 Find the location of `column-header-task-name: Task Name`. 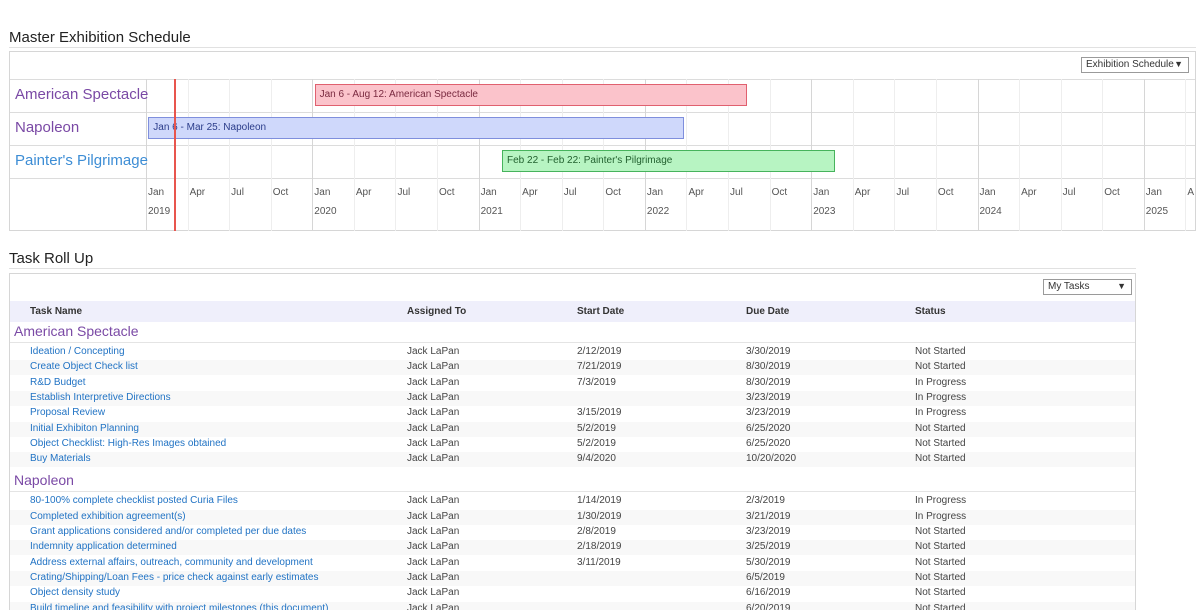

column-header-task-name: Task Name is located at coordinates (56, 311).